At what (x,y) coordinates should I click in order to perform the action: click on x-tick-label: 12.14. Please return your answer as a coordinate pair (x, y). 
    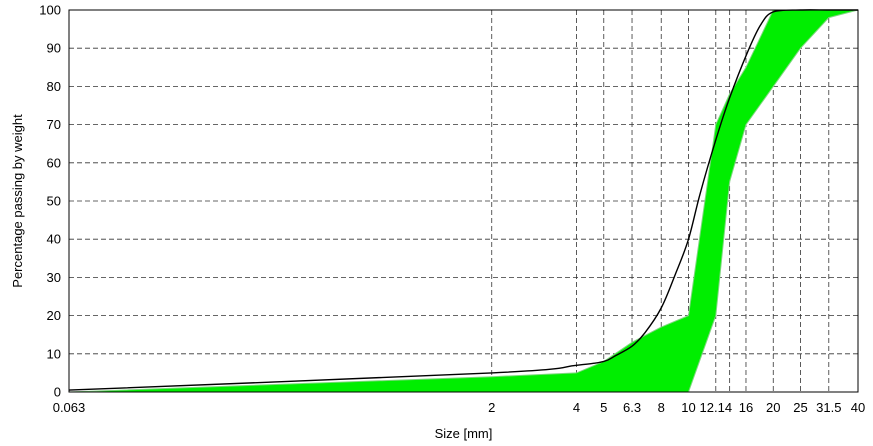
    Looking at the image, I should click on (716, 407).